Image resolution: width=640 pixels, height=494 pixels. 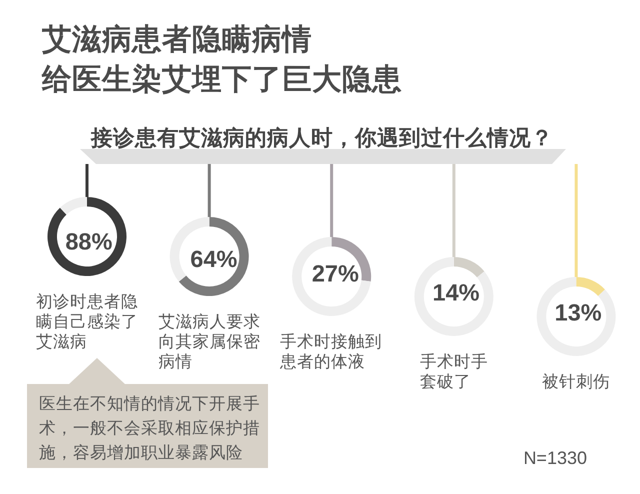 What do you see at coordinates (149, 428) in the screenshot?
I see `text: 医生在不知情的情况下开展手术，一般不会采取相应保护措施，容易增加职业暴露风险` at bounding box center [149, 428].